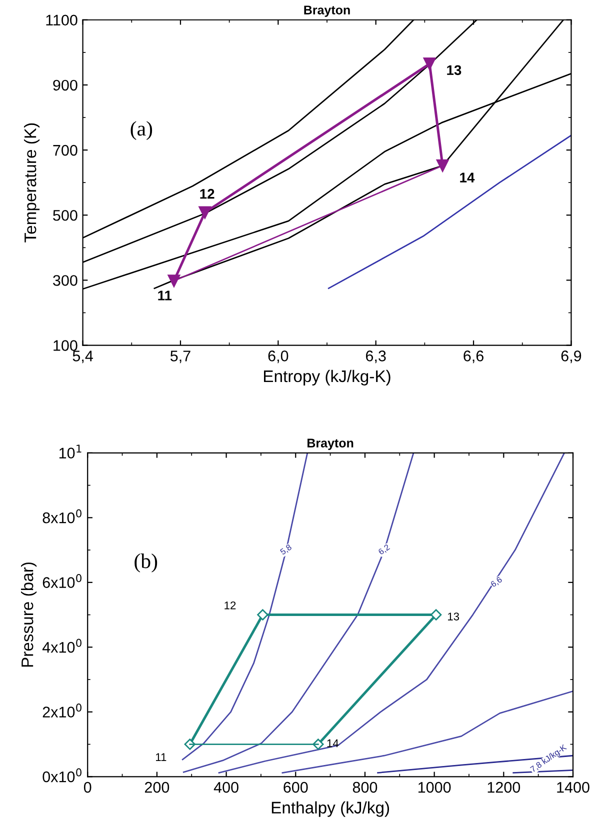  What do you see at coordinates (65, 280) in the screenshot?
I see `y-tick-label: 300` at bounding box center [65, 280].